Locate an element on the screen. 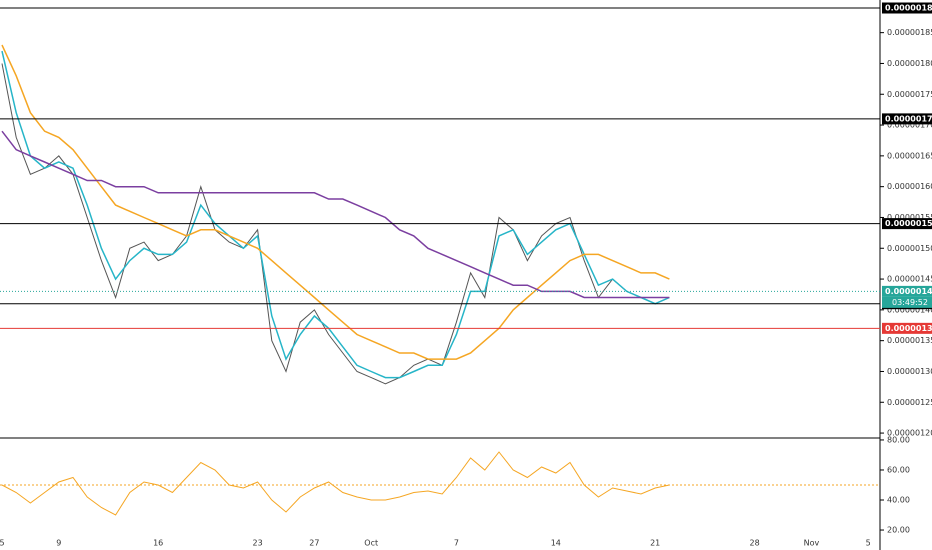 This screenshot has height=550, width=932. x-tick-label: 28 is located at coordinates (755, 543).